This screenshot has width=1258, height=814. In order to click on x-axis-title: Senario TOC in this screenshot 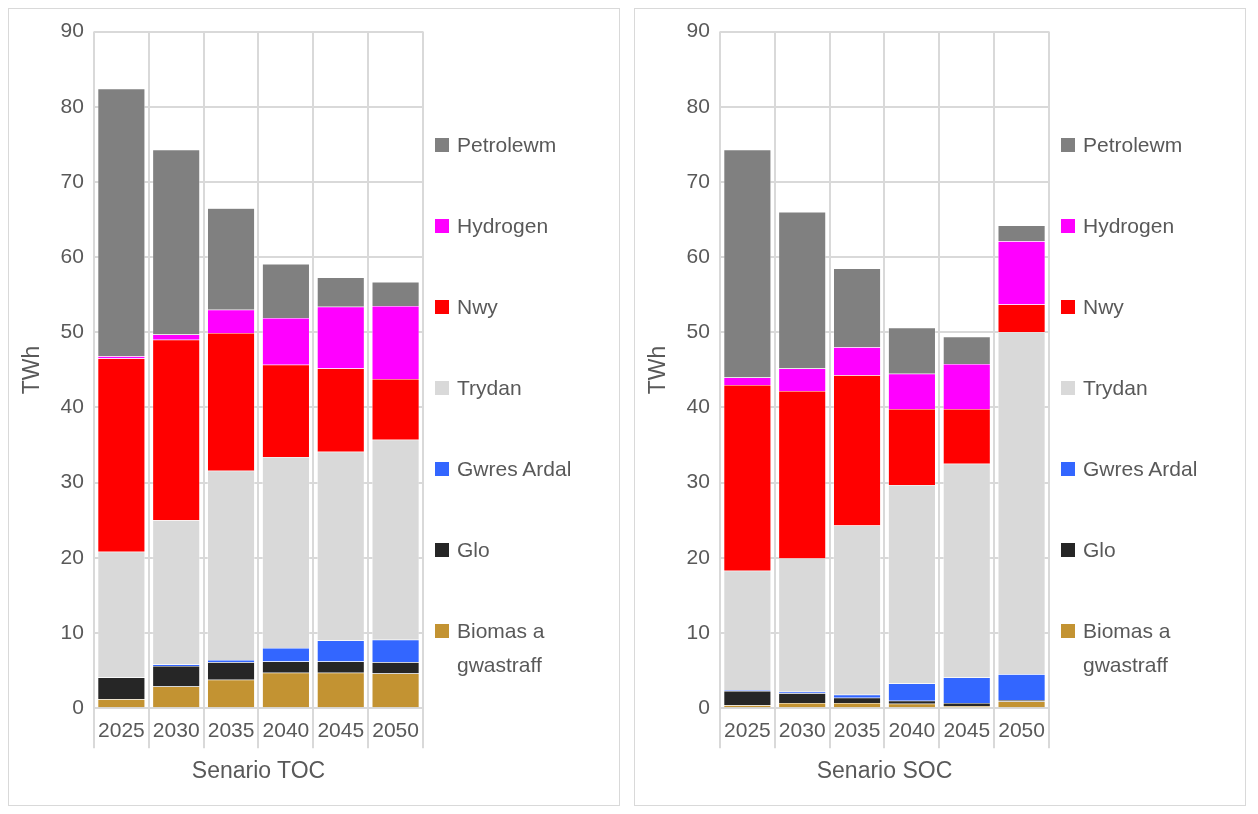, I will do `click(258, 769)`.